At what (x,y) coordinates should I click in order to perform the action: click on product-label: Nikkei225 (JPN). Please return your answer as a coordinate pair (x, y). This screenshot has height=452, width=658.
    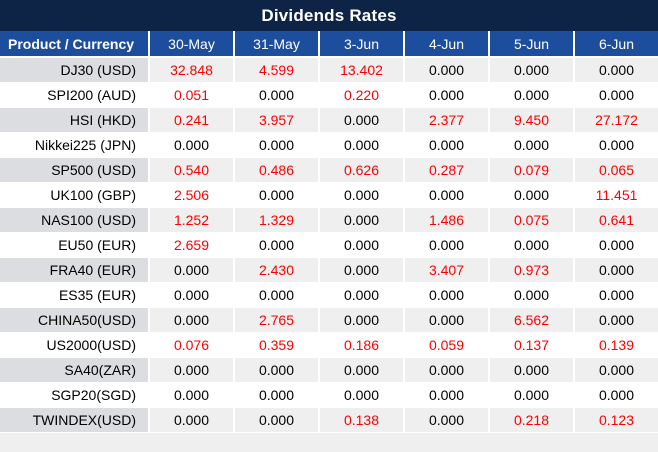
    Looking at the image, I should click on (74, 145).